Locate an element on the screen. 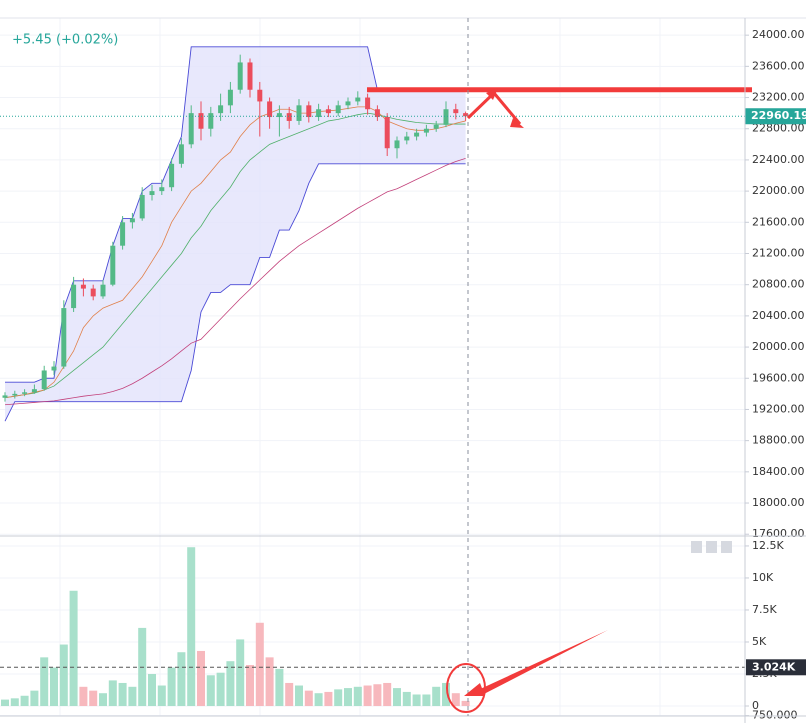  y-tick-label: 23600.00 is located at coordinates (778, 65).